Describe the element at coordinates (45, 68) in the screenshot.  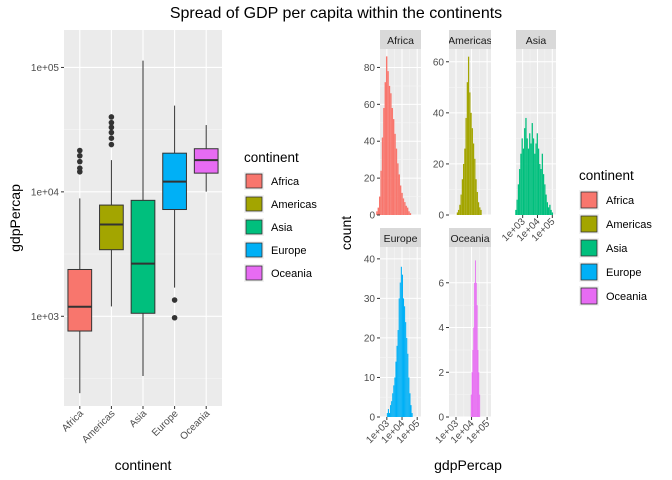
I see `y-tick-label: 1e+05` at that location.